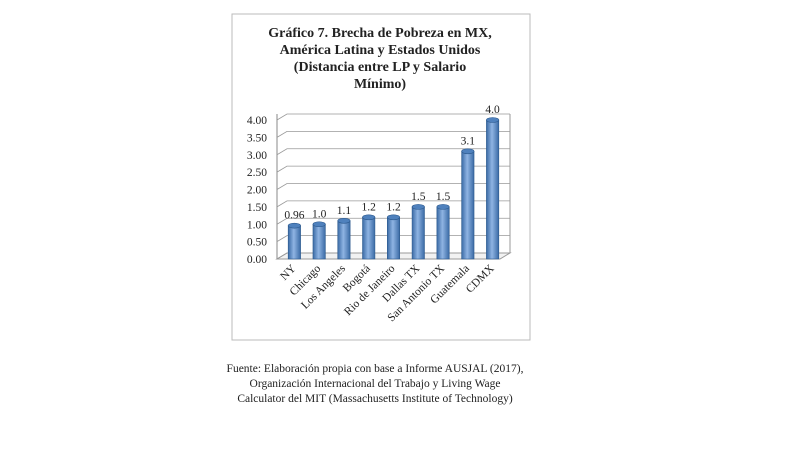 The height and width of the screenshot is (453, 800). What do you see at coordinates (294, 216) in the screenshot?
I see `data-label: 0.96` at bounding box center [294, 216].